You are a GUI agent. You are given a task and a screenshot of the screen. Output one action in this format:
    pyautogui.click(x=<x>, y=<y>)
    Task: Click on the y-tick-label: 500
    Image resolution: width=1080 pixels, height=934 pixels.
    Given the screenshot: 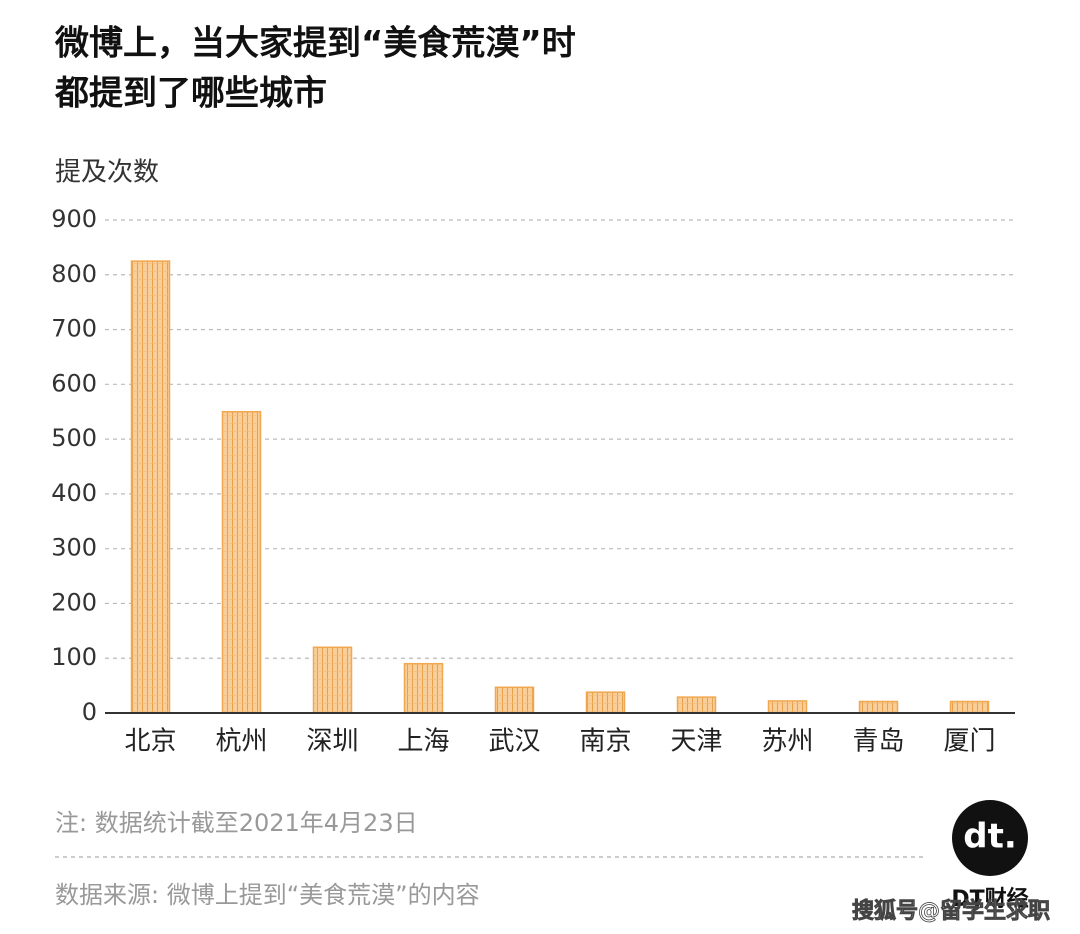 What is the action you would take?
    pyautogui.click(x=74, y=438)
    